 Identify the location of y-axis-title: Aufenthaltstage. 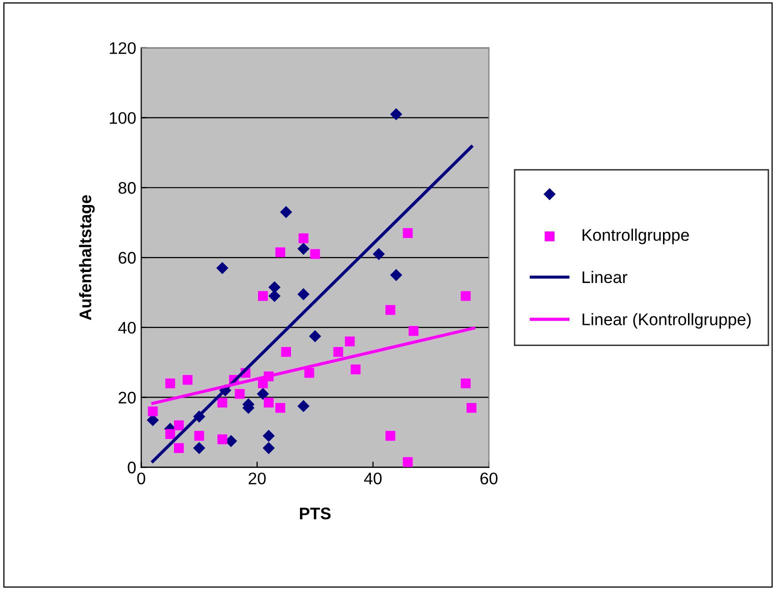
(87, 257).